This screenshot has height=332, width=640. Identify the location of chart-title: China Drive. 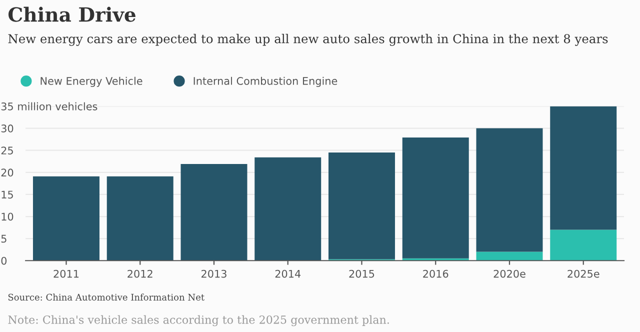
(72, 14).